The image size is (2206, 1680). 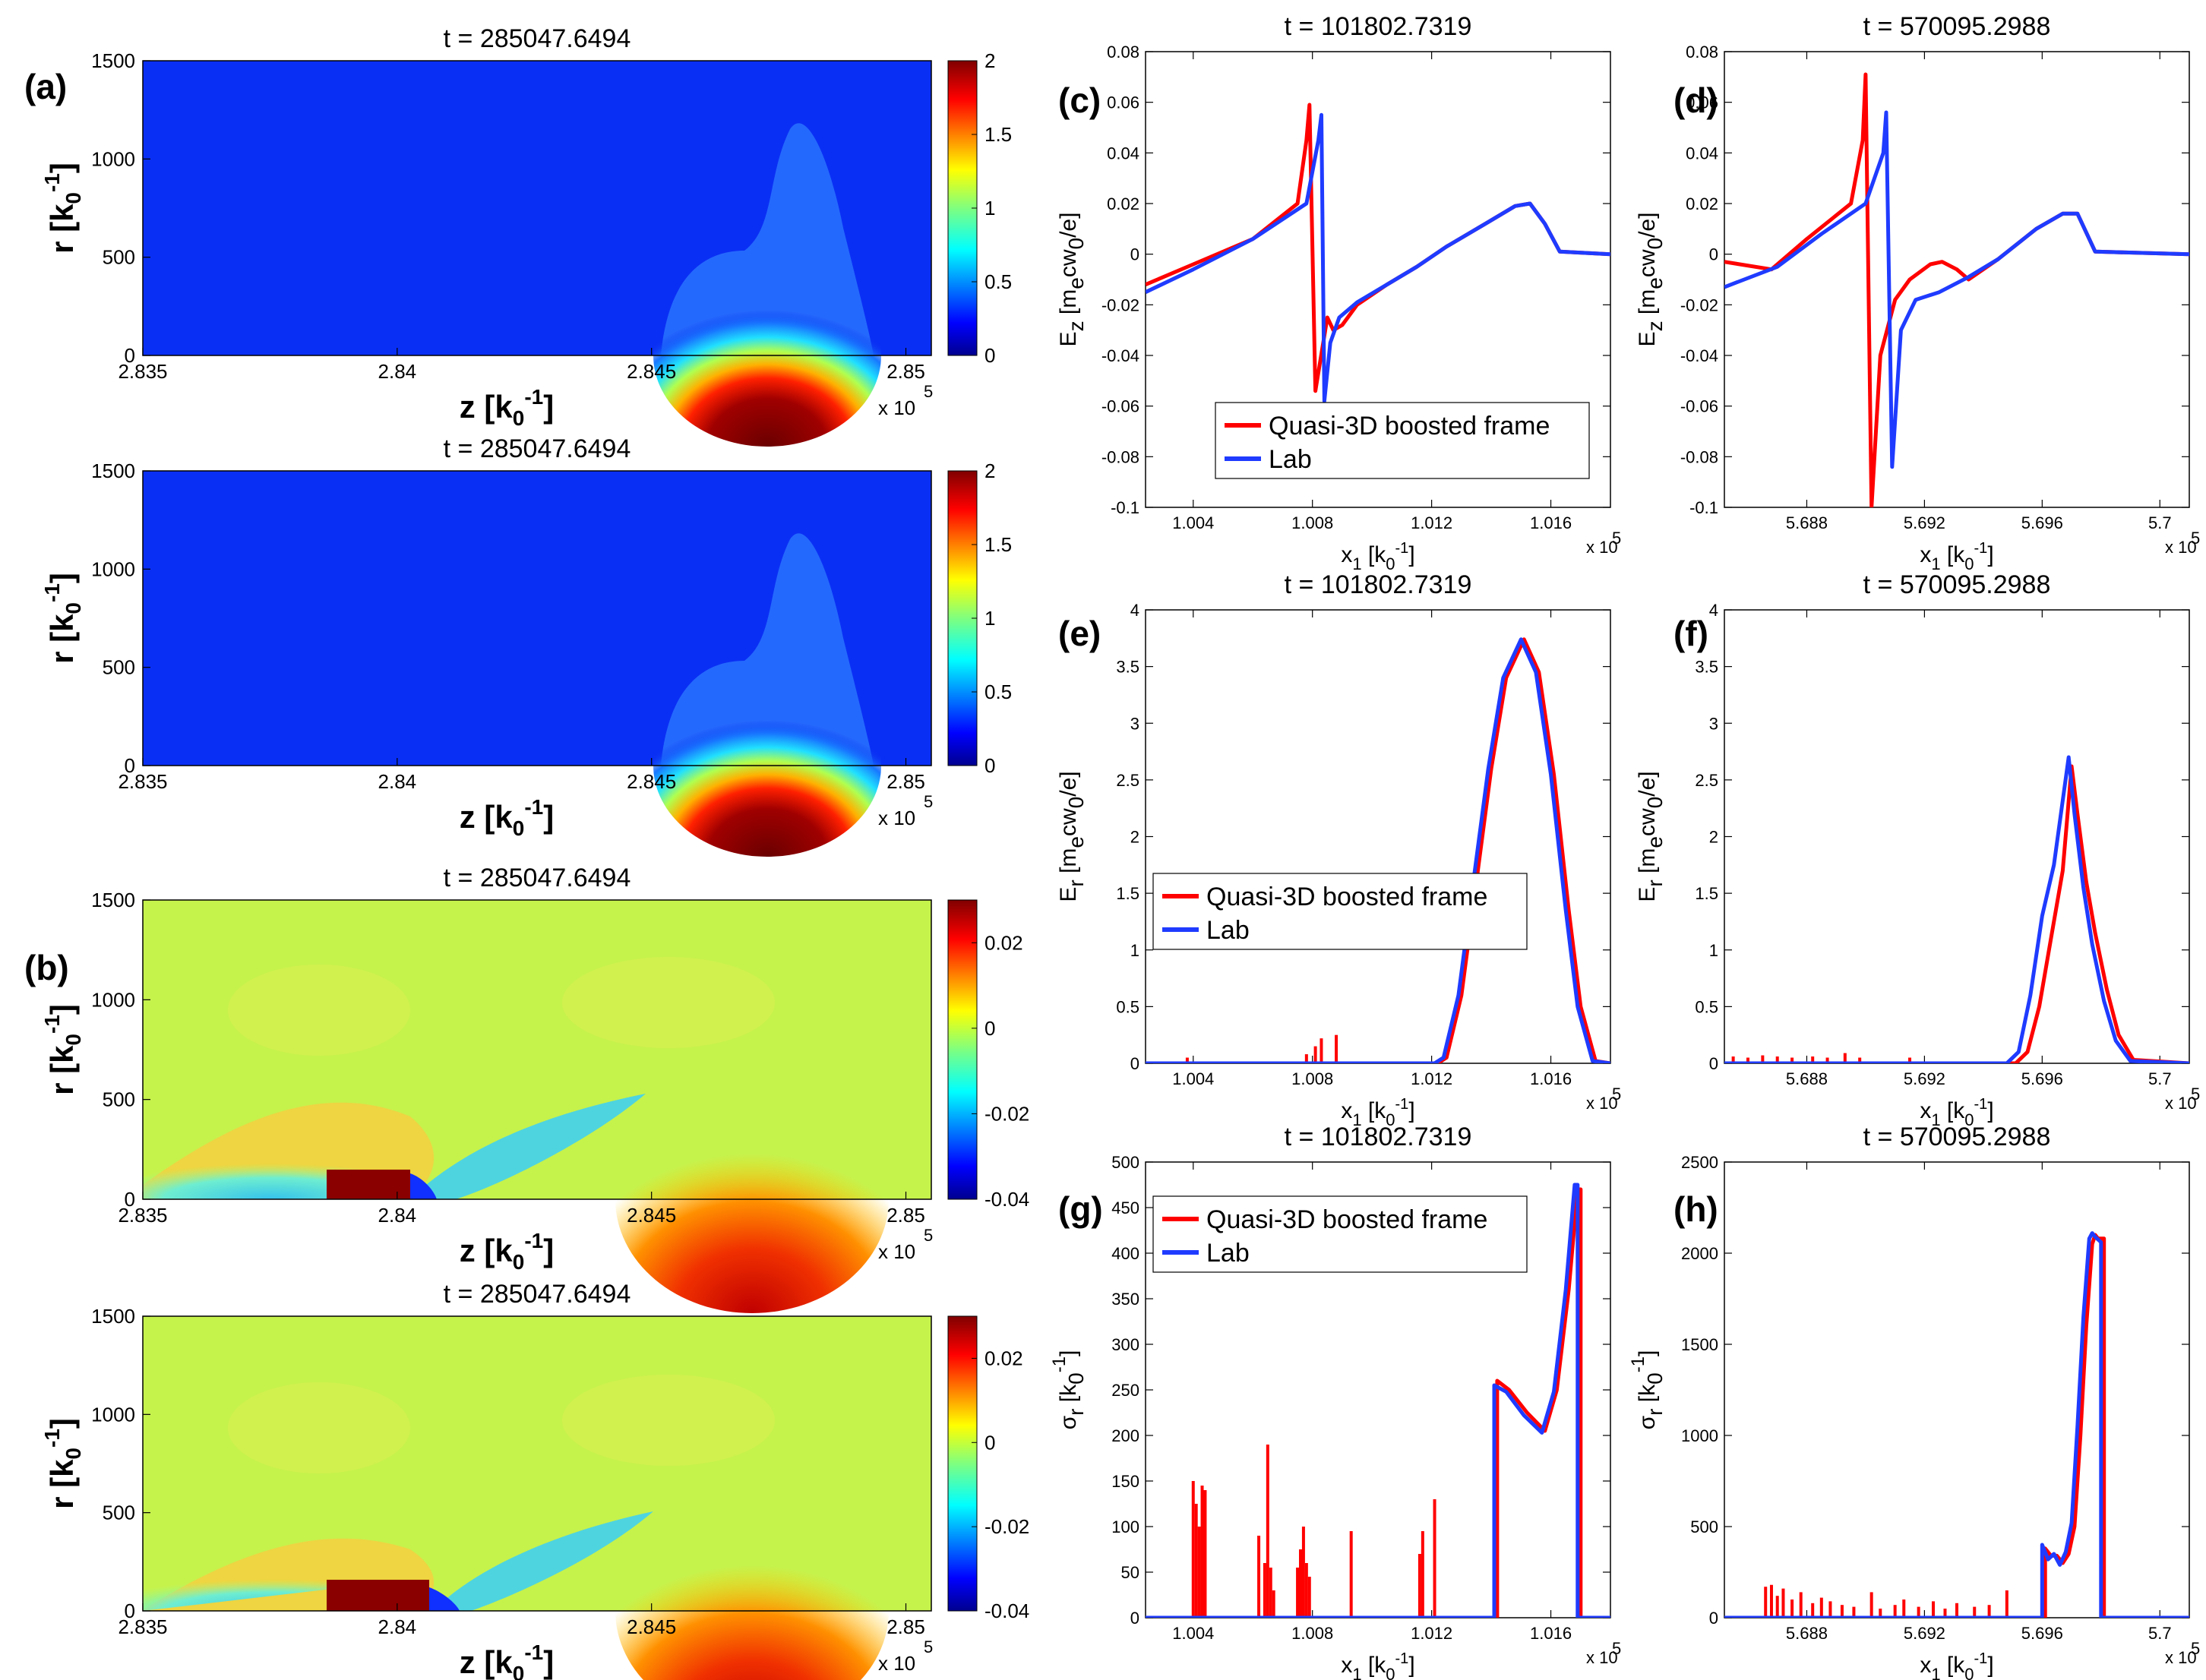 What do you see at coordinates (1409, 426) in the screenshot?
I see `c-legend-label-quasi3d: Quasi-3D boosted frame` at bounding box center [1409, 426].